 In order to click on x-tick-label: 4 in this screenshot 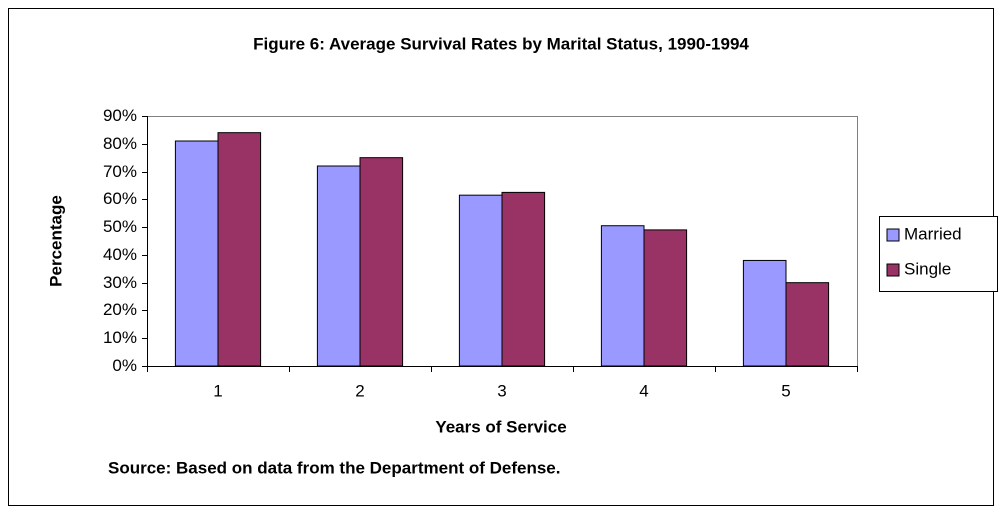, I will do `click(643, 390)`.